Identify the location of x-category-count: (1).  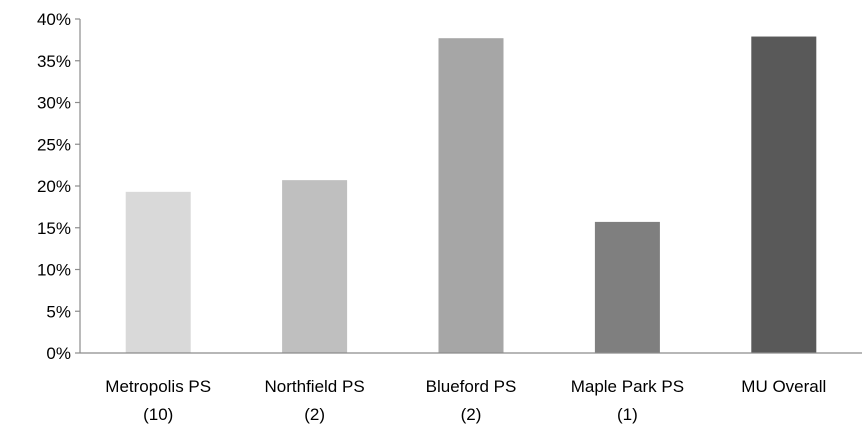
(627, 414).